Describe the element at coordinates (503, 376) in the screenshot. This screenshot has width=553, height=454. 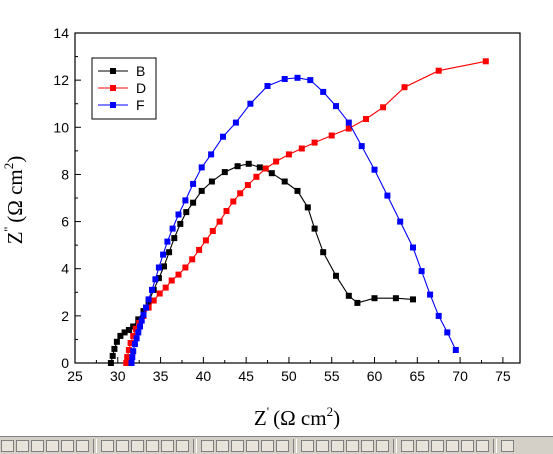
I see `x-tick-label: 75` at that location.